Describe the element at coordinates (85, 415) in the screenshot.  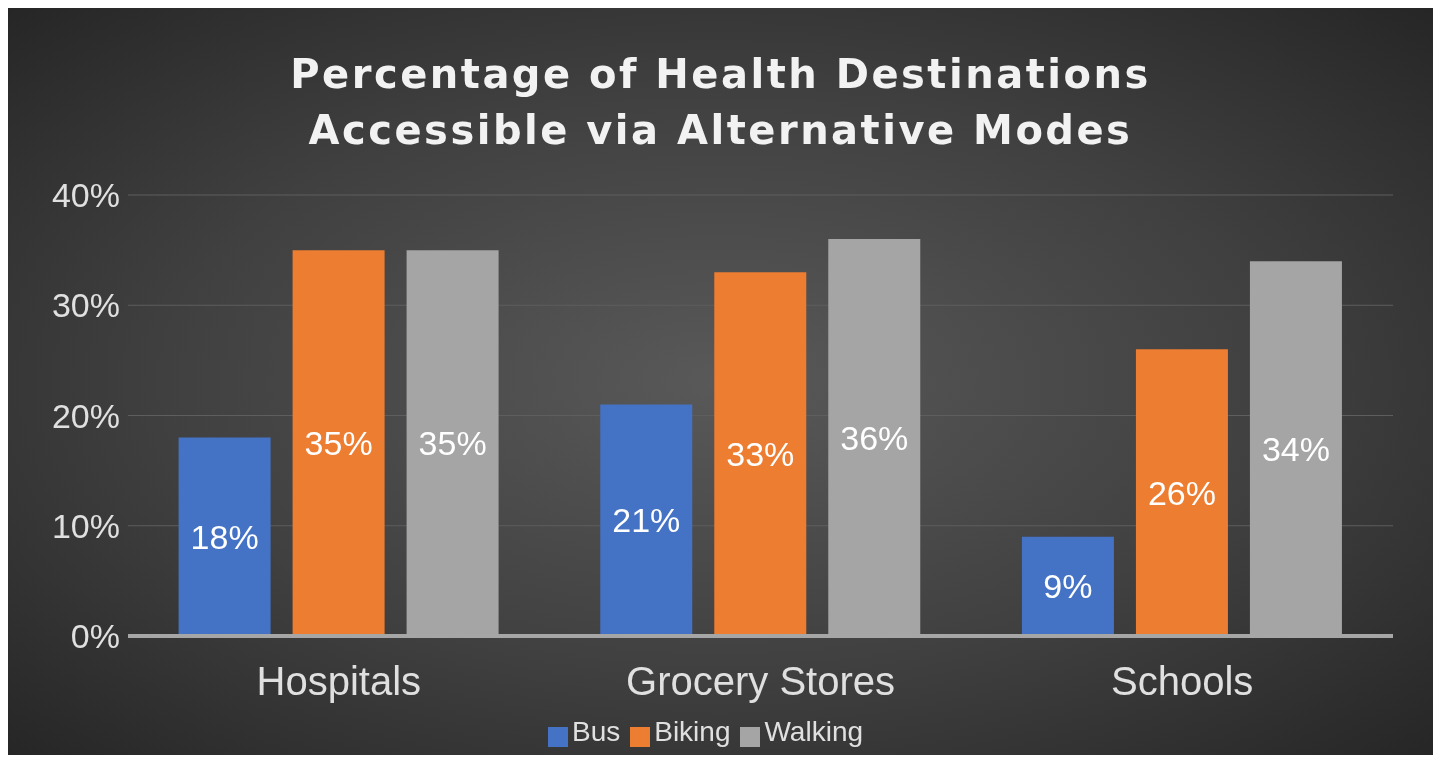
I see `y-tick-label: 20%` at that location.